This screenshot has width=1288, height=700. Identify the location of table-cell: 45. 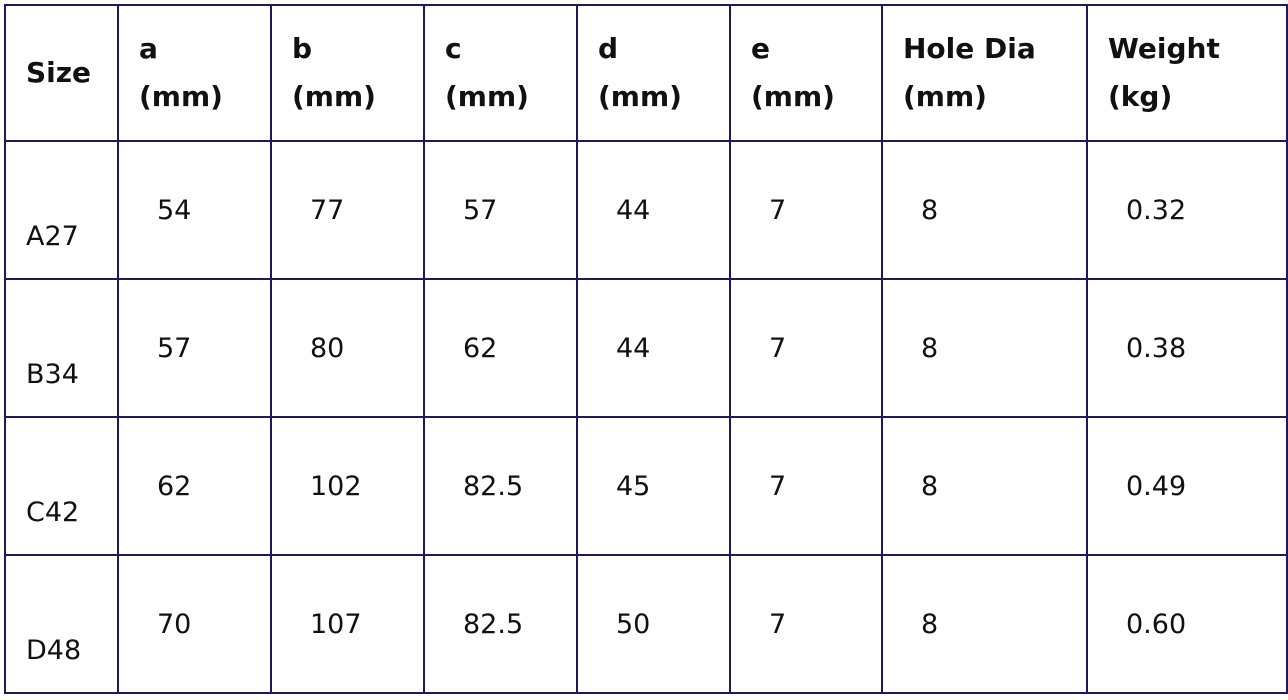
(653, 486).